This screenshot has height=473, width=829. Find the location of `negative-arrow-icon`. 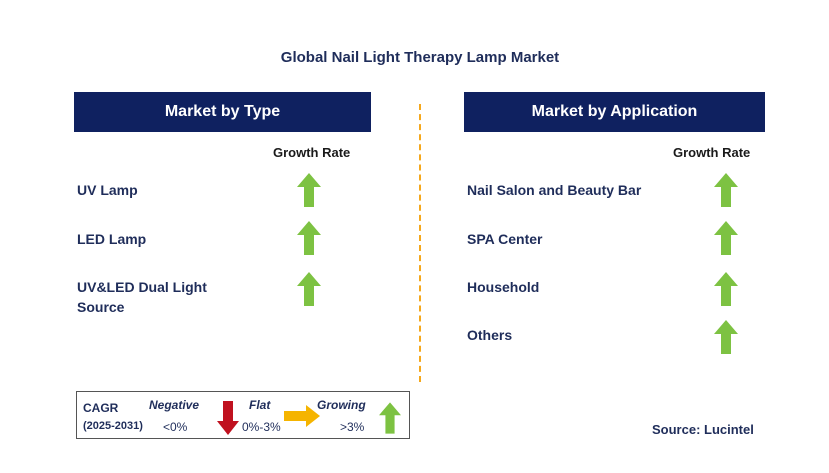

negative-arrow-icon is located at coordinates (228, 418).